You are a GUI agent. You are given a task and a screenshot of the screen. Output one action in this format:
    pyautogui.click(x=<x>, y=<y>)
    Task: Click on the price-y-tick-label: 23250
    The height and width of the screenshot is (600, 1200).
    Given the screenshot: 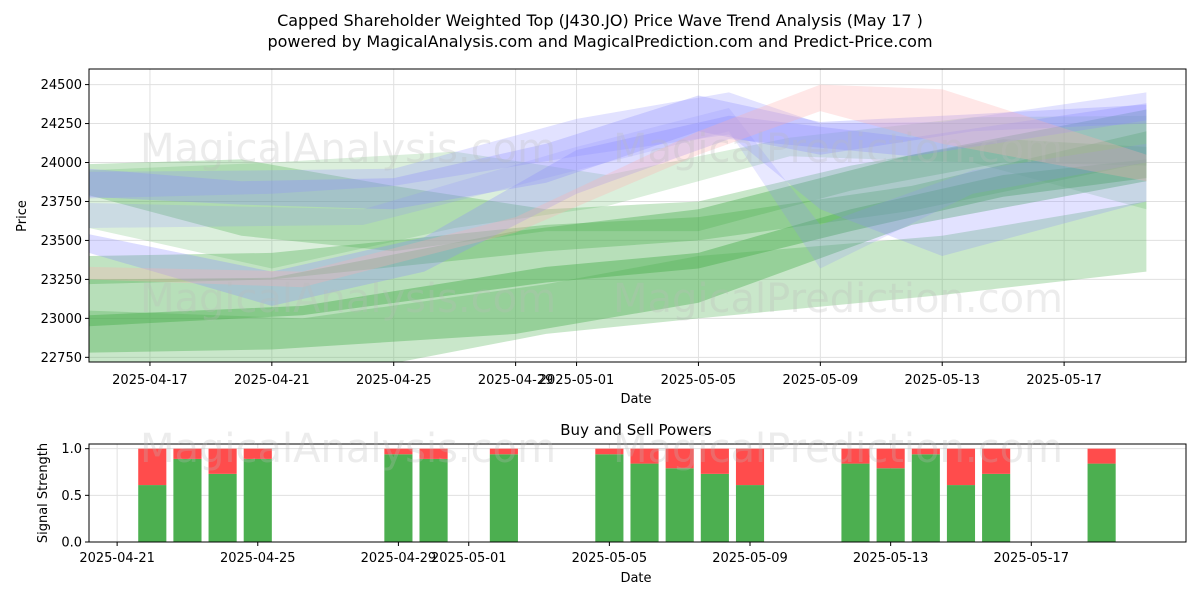 What is the action you would take?
    pyautogui.click(x=61, y=280)
    